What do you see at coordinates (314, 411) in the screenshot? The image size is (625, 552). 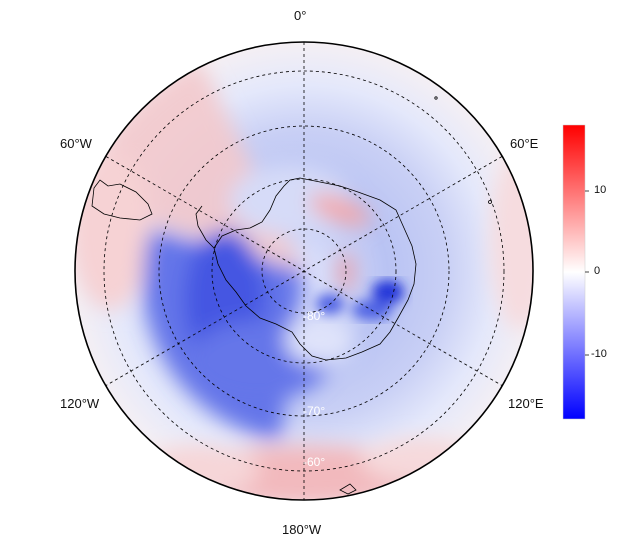 I see `lat-label-70: -70°` at bounding box center [314, 411].